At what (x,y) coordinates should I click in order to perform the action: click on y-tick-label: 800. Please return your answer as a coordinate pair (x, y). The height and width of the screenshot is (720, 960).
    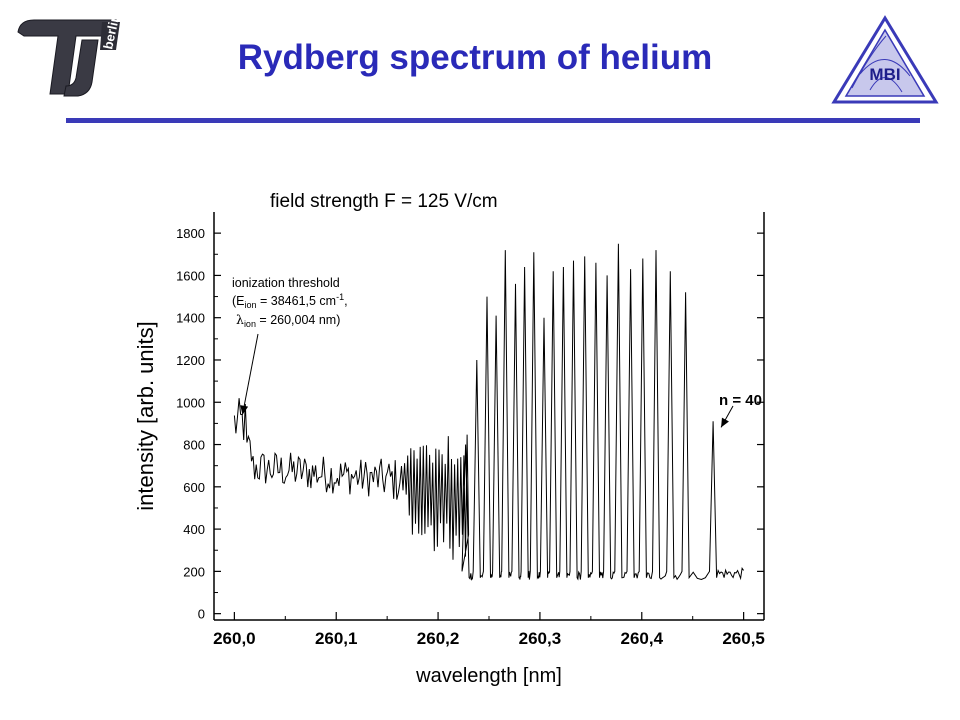
    Looking at the image, I should click on (194, 445).